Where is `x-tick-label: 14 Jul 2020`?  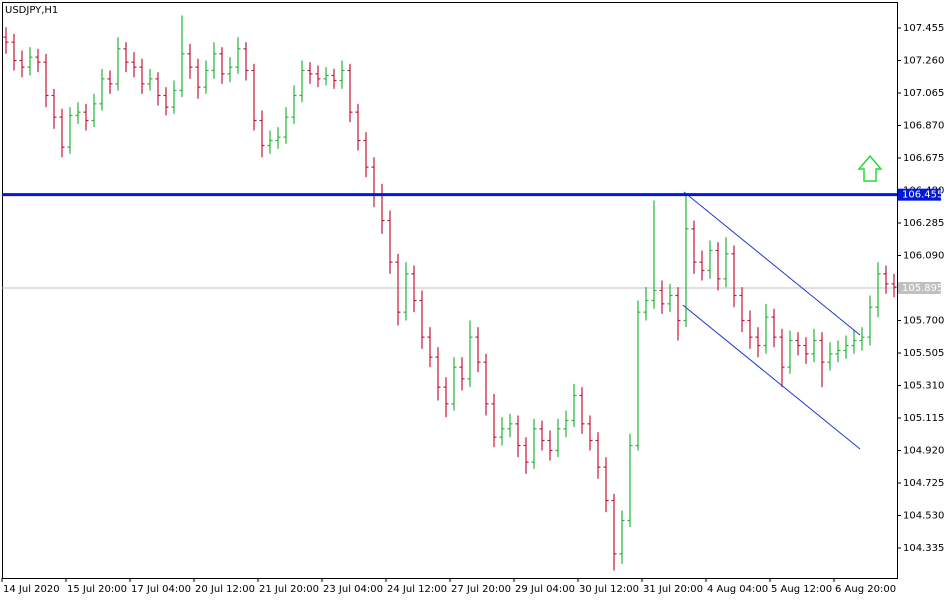
x-tick-label: 14 Jul 2020 is located at coordinates (31, 589).